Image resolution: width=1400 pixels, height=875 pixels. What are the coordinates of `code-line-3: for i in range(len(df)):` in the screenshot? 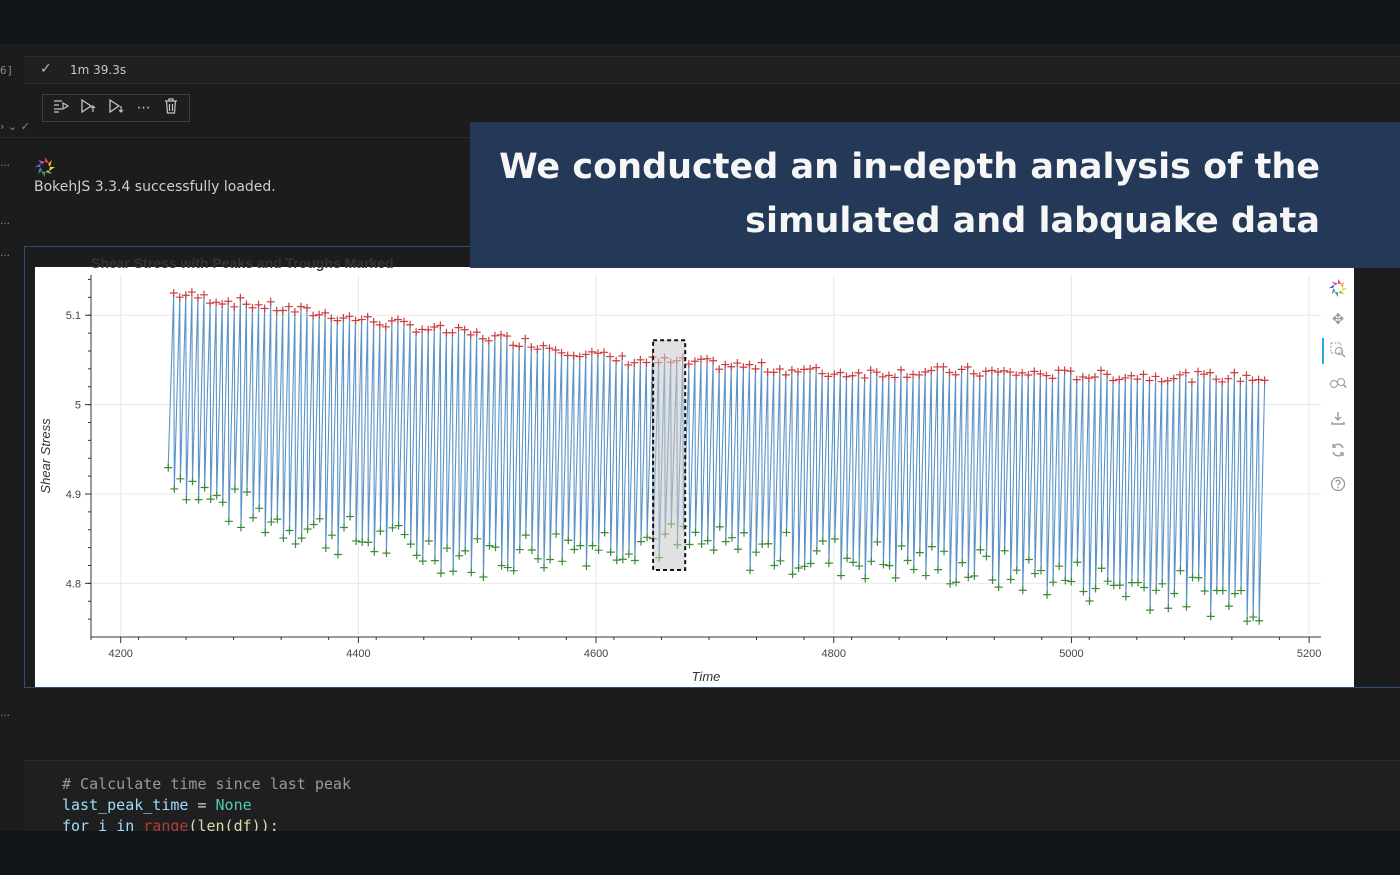 It's located at (170, 824).